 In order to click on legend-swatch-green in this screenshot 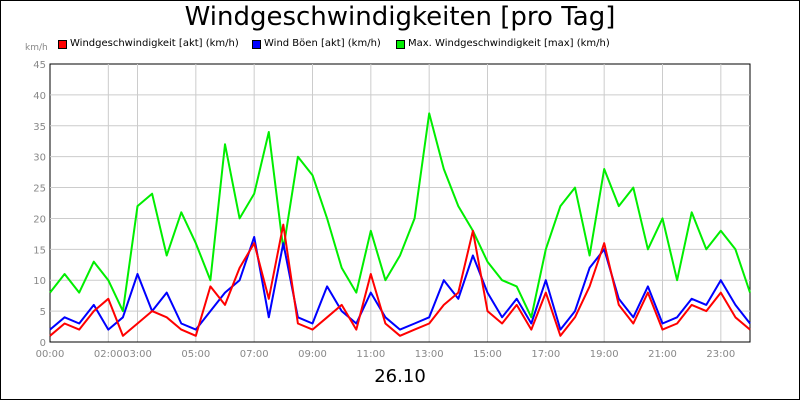, I will do `click(400, 44)`.